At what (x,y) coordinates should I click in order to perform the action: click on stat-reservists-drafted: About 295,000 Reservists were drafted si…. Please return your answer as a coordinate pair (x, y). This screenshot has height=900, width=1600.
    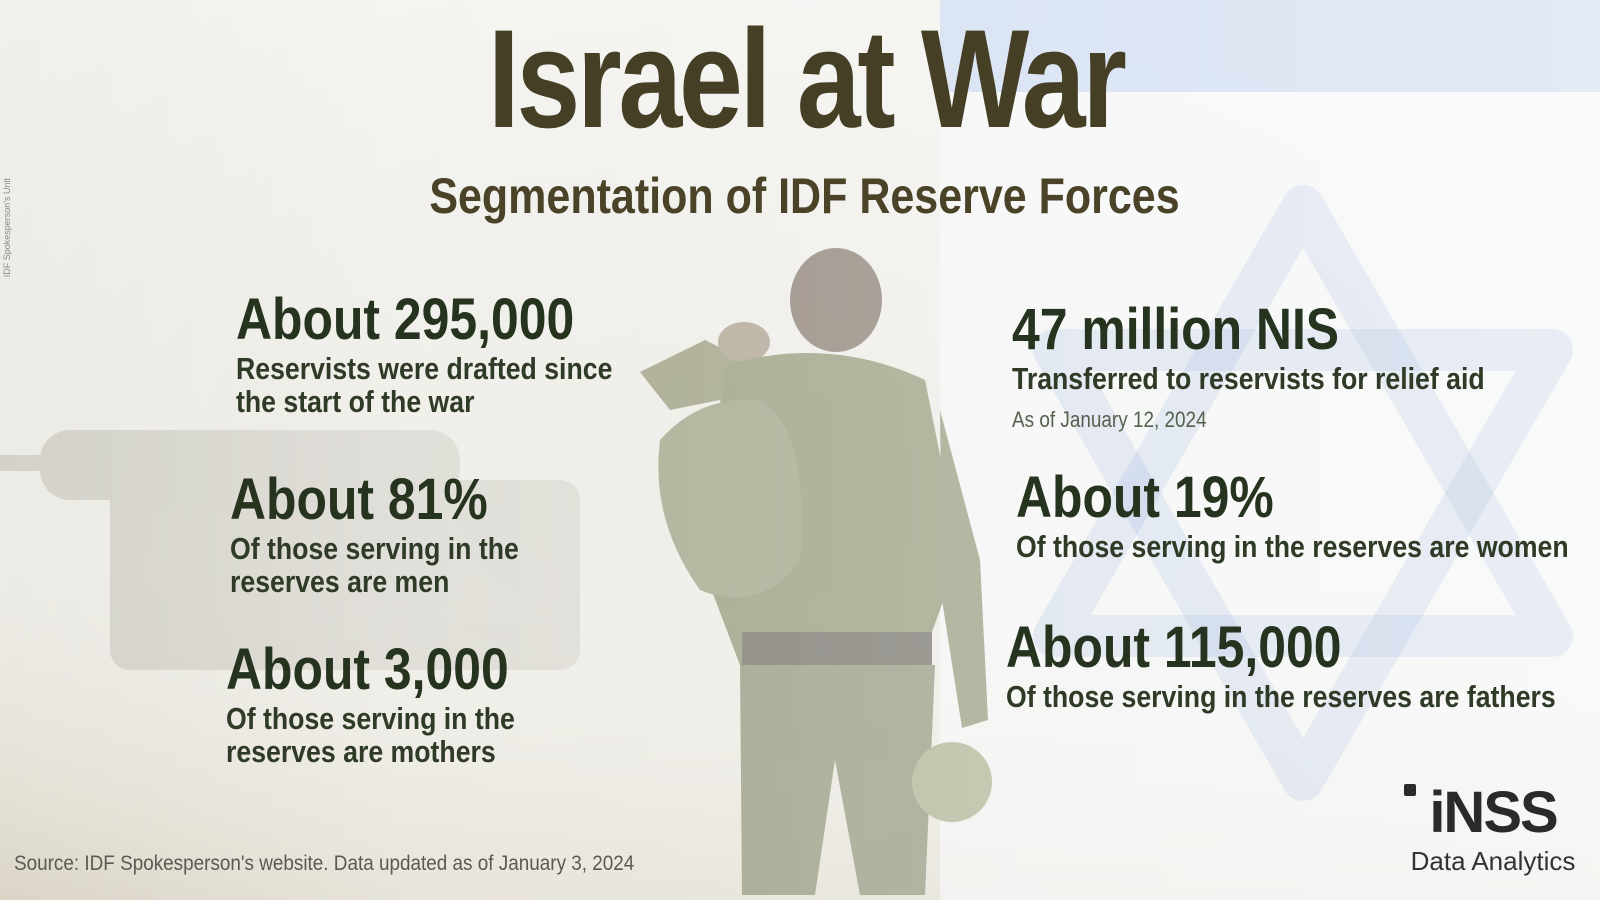
    Looking at the image, I should click on (424, 353).